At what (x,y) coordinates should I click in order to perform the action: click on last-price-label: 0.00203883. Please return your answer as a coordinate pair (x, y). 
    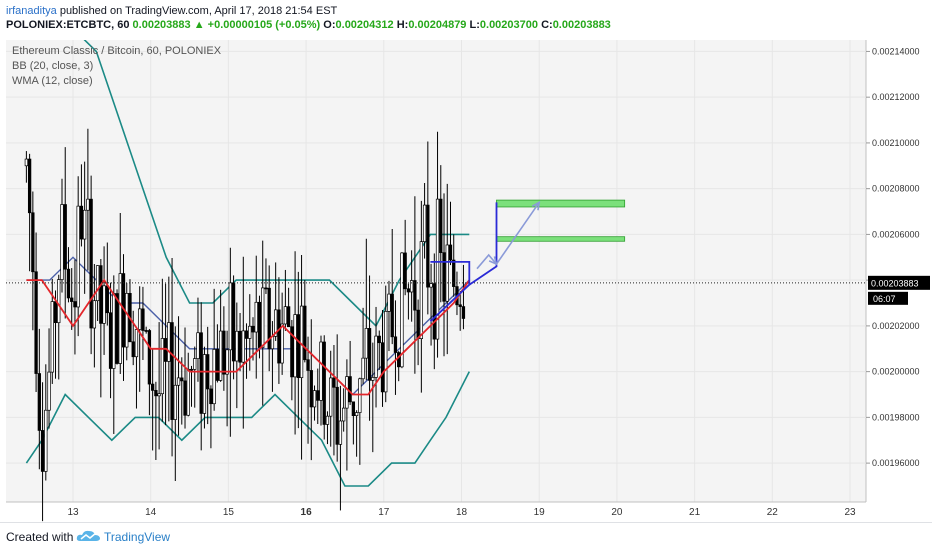
    Looking at the image, I should click on (895, 283).